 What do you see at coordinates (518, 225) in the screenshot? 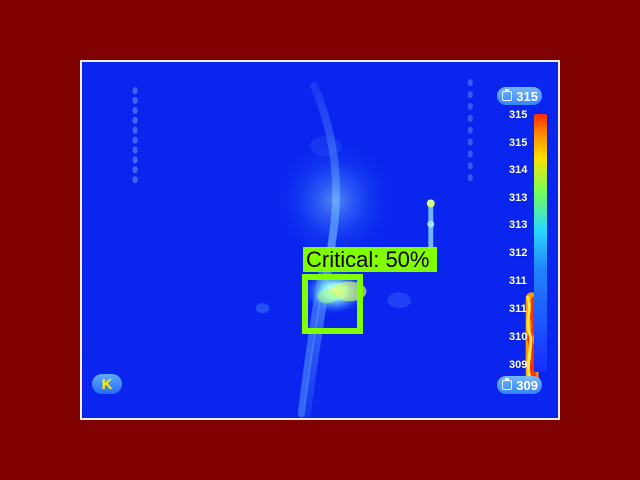
I see `scale-label-5: 313` at bounding box center [518, 225].